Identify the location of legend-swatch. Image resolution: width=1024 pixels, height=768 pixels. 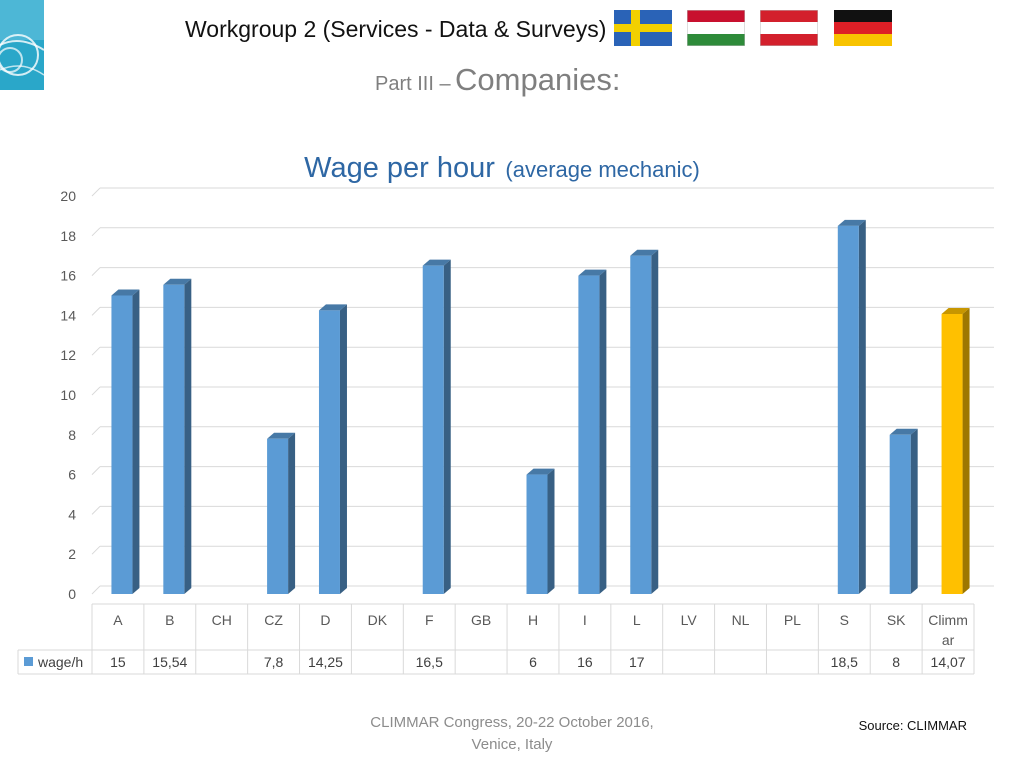
(28, 661).